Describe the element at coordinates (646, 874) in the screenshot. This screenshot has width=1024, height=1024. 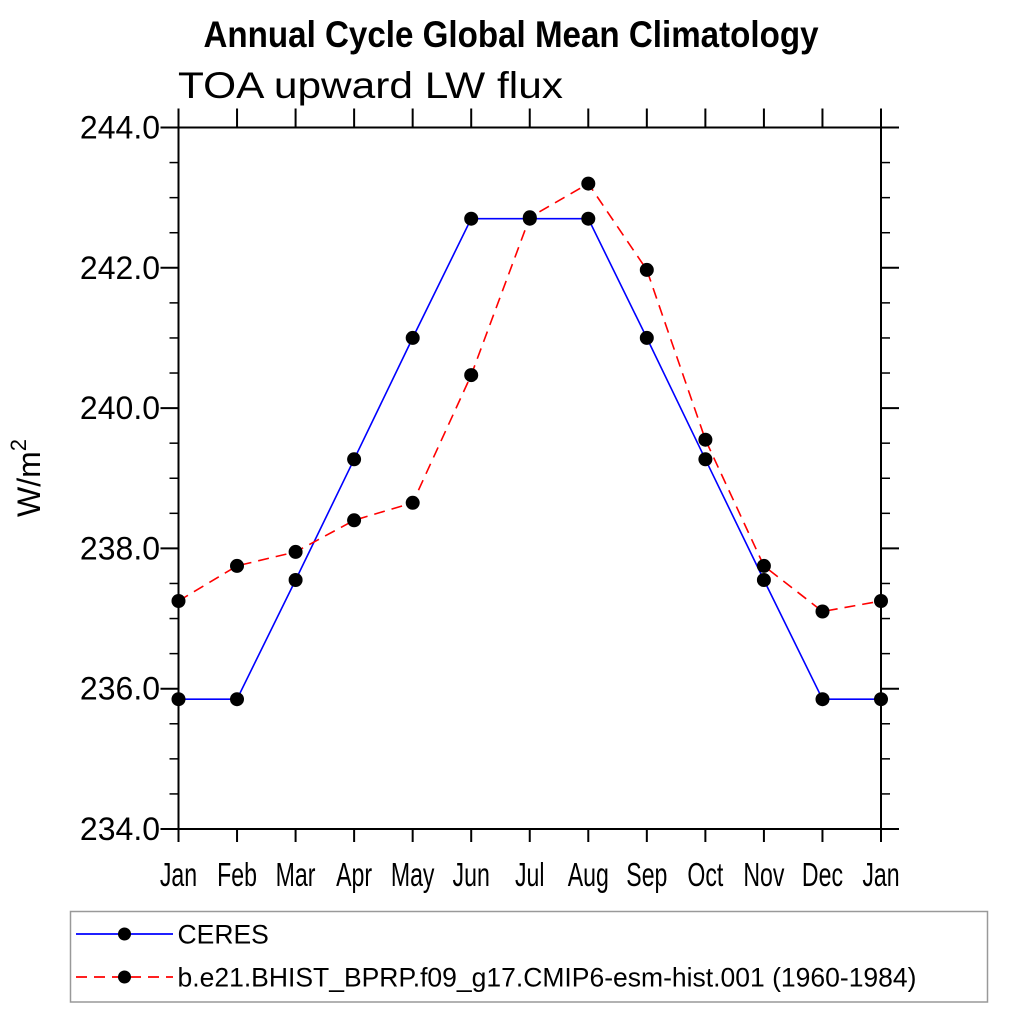
I see `x-axis-tick-label: Sep` at that location.